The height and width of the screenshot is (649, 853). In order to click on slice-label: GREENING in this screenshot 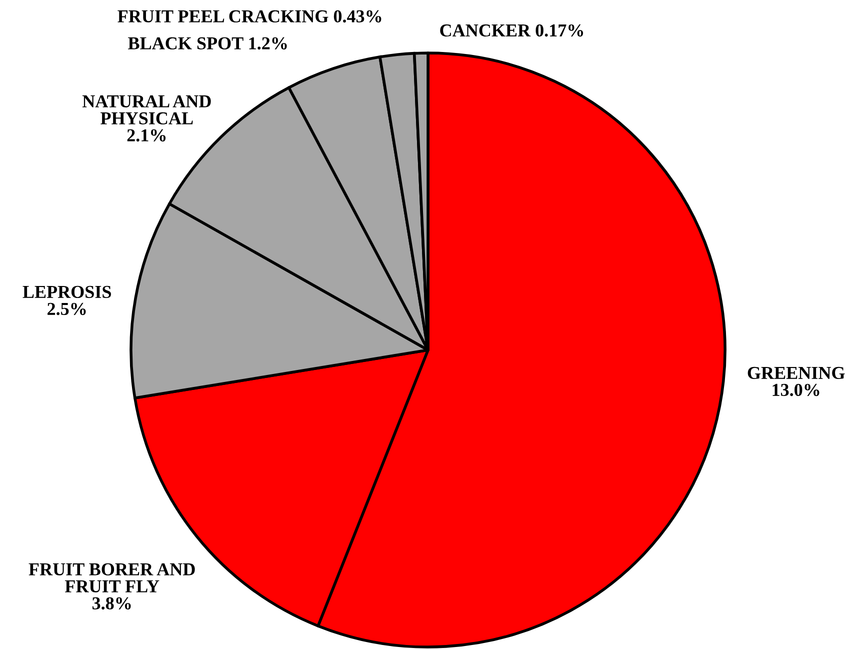, I will do `click(796, 373)`.